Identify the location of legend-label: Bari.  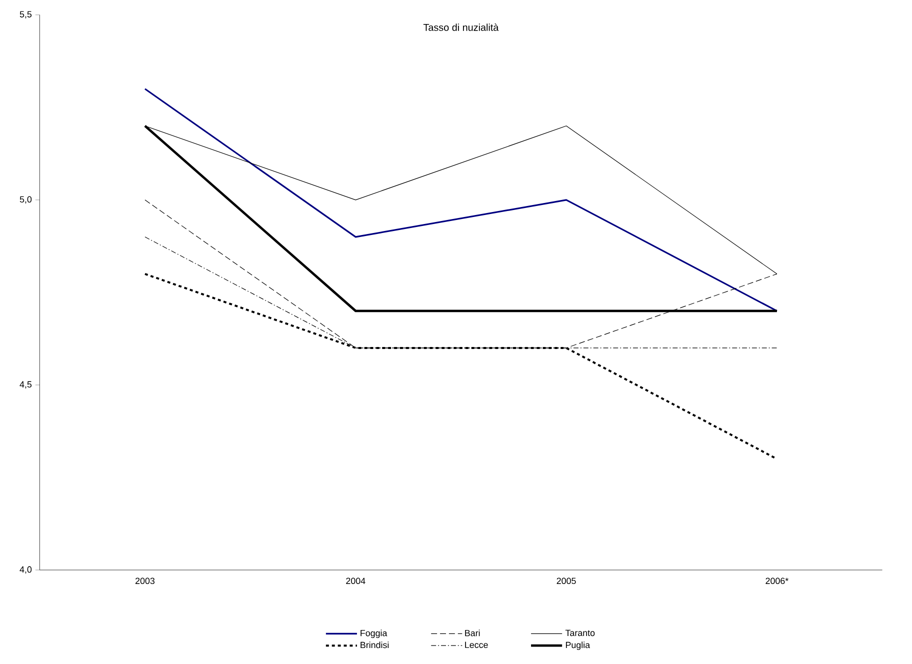
(472, 633).